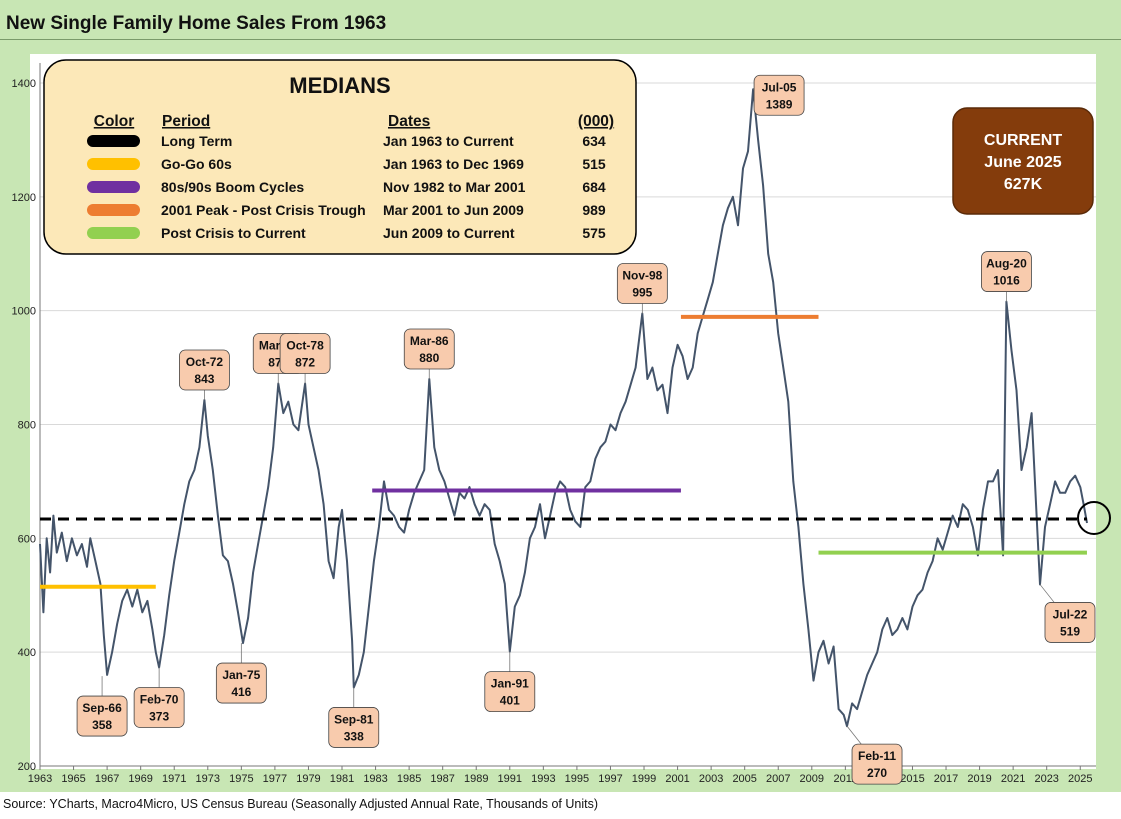  Describe the element at coordinates (453, 210) in the screenshot. I see `legend-dates: Mar 2001 to Jun 2009` at that location.